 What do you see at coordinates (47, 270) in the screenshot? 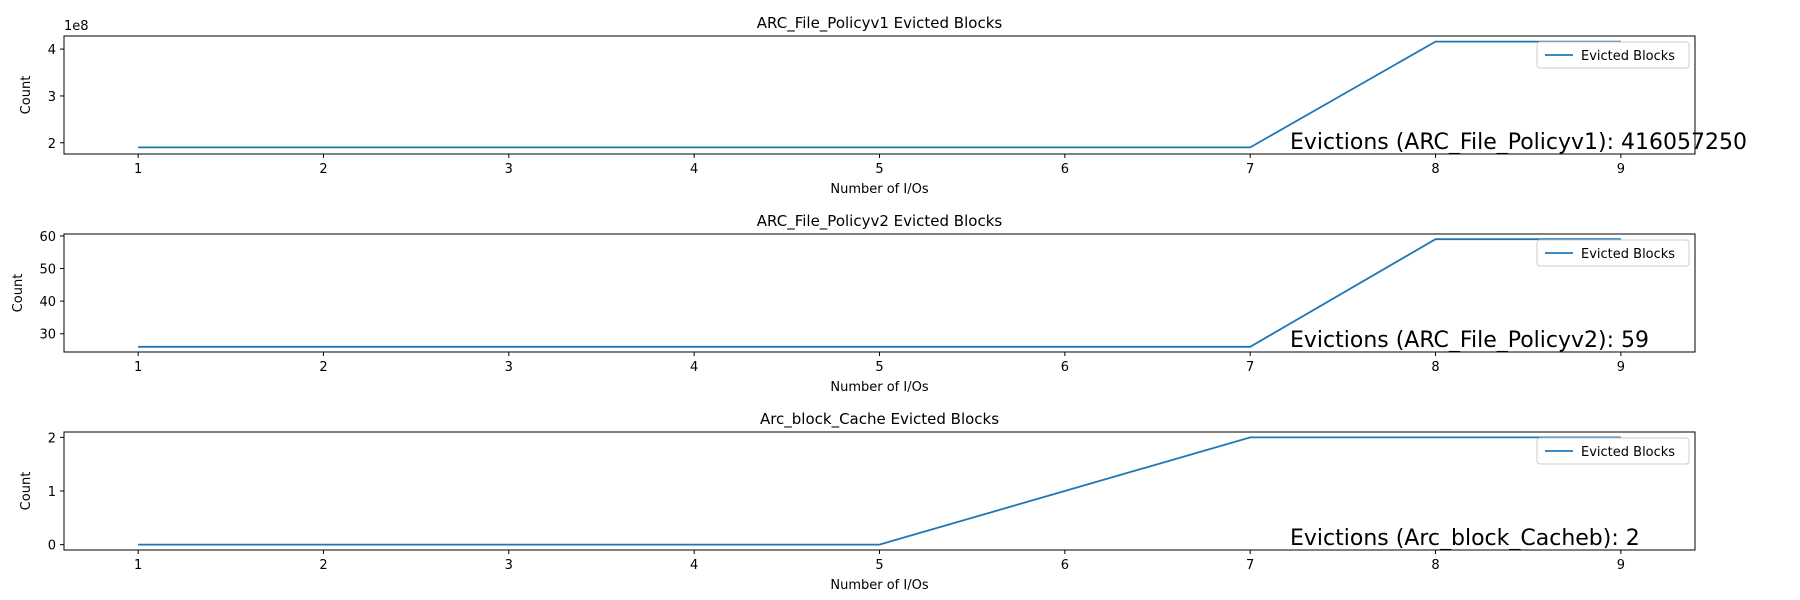
I see `y-tick-label: 50` at bounding box center [47, 270].